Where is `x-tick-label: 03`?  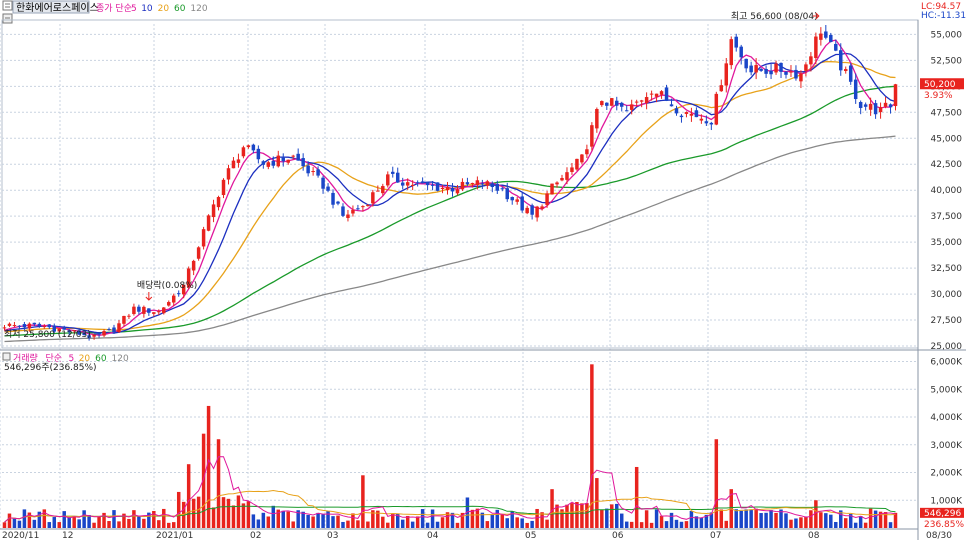 x-tick-label: 03 is located at coordinates (332, 535).